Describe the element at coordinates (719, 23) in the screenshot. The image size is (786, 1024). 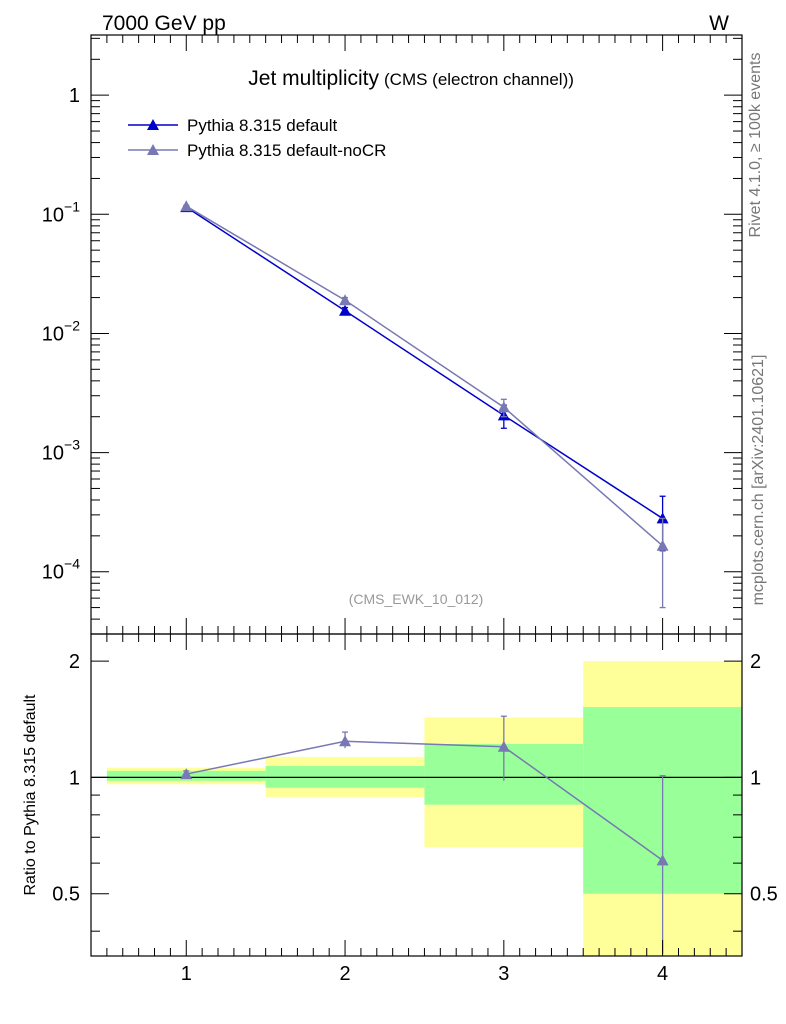
I see `header-observable: W` at that location.